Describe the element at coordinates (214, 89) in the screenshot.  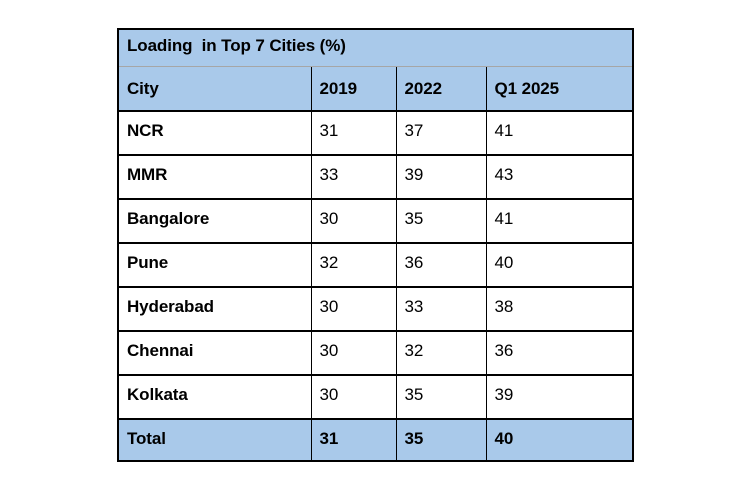
I see `column-header-city: City` at that location.